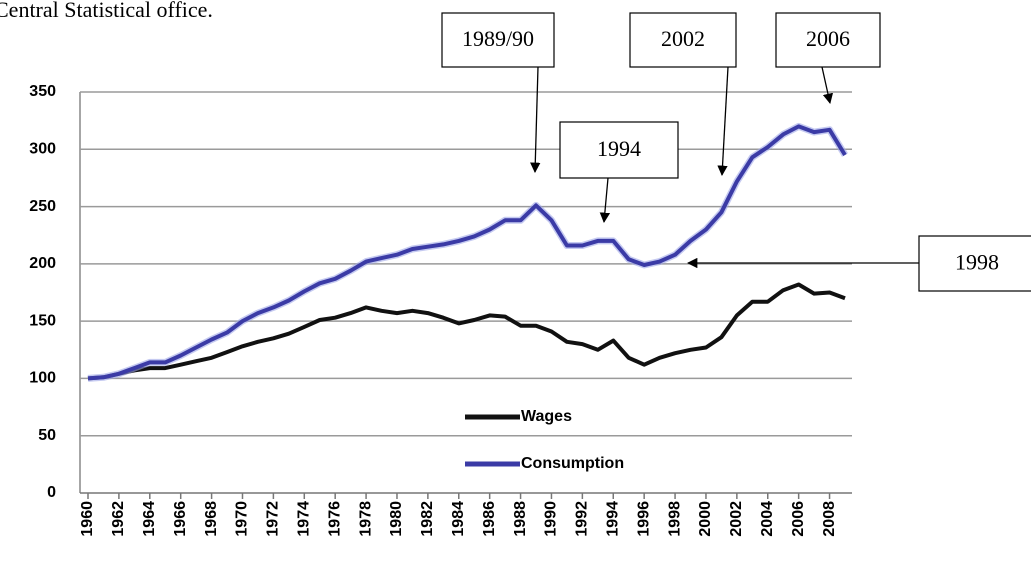 The height and width of the screenshot is (578, 1031). Describe the element at coordinates (396, 519) in the screenshot. I see `x-tick-label: 1980` at that location.